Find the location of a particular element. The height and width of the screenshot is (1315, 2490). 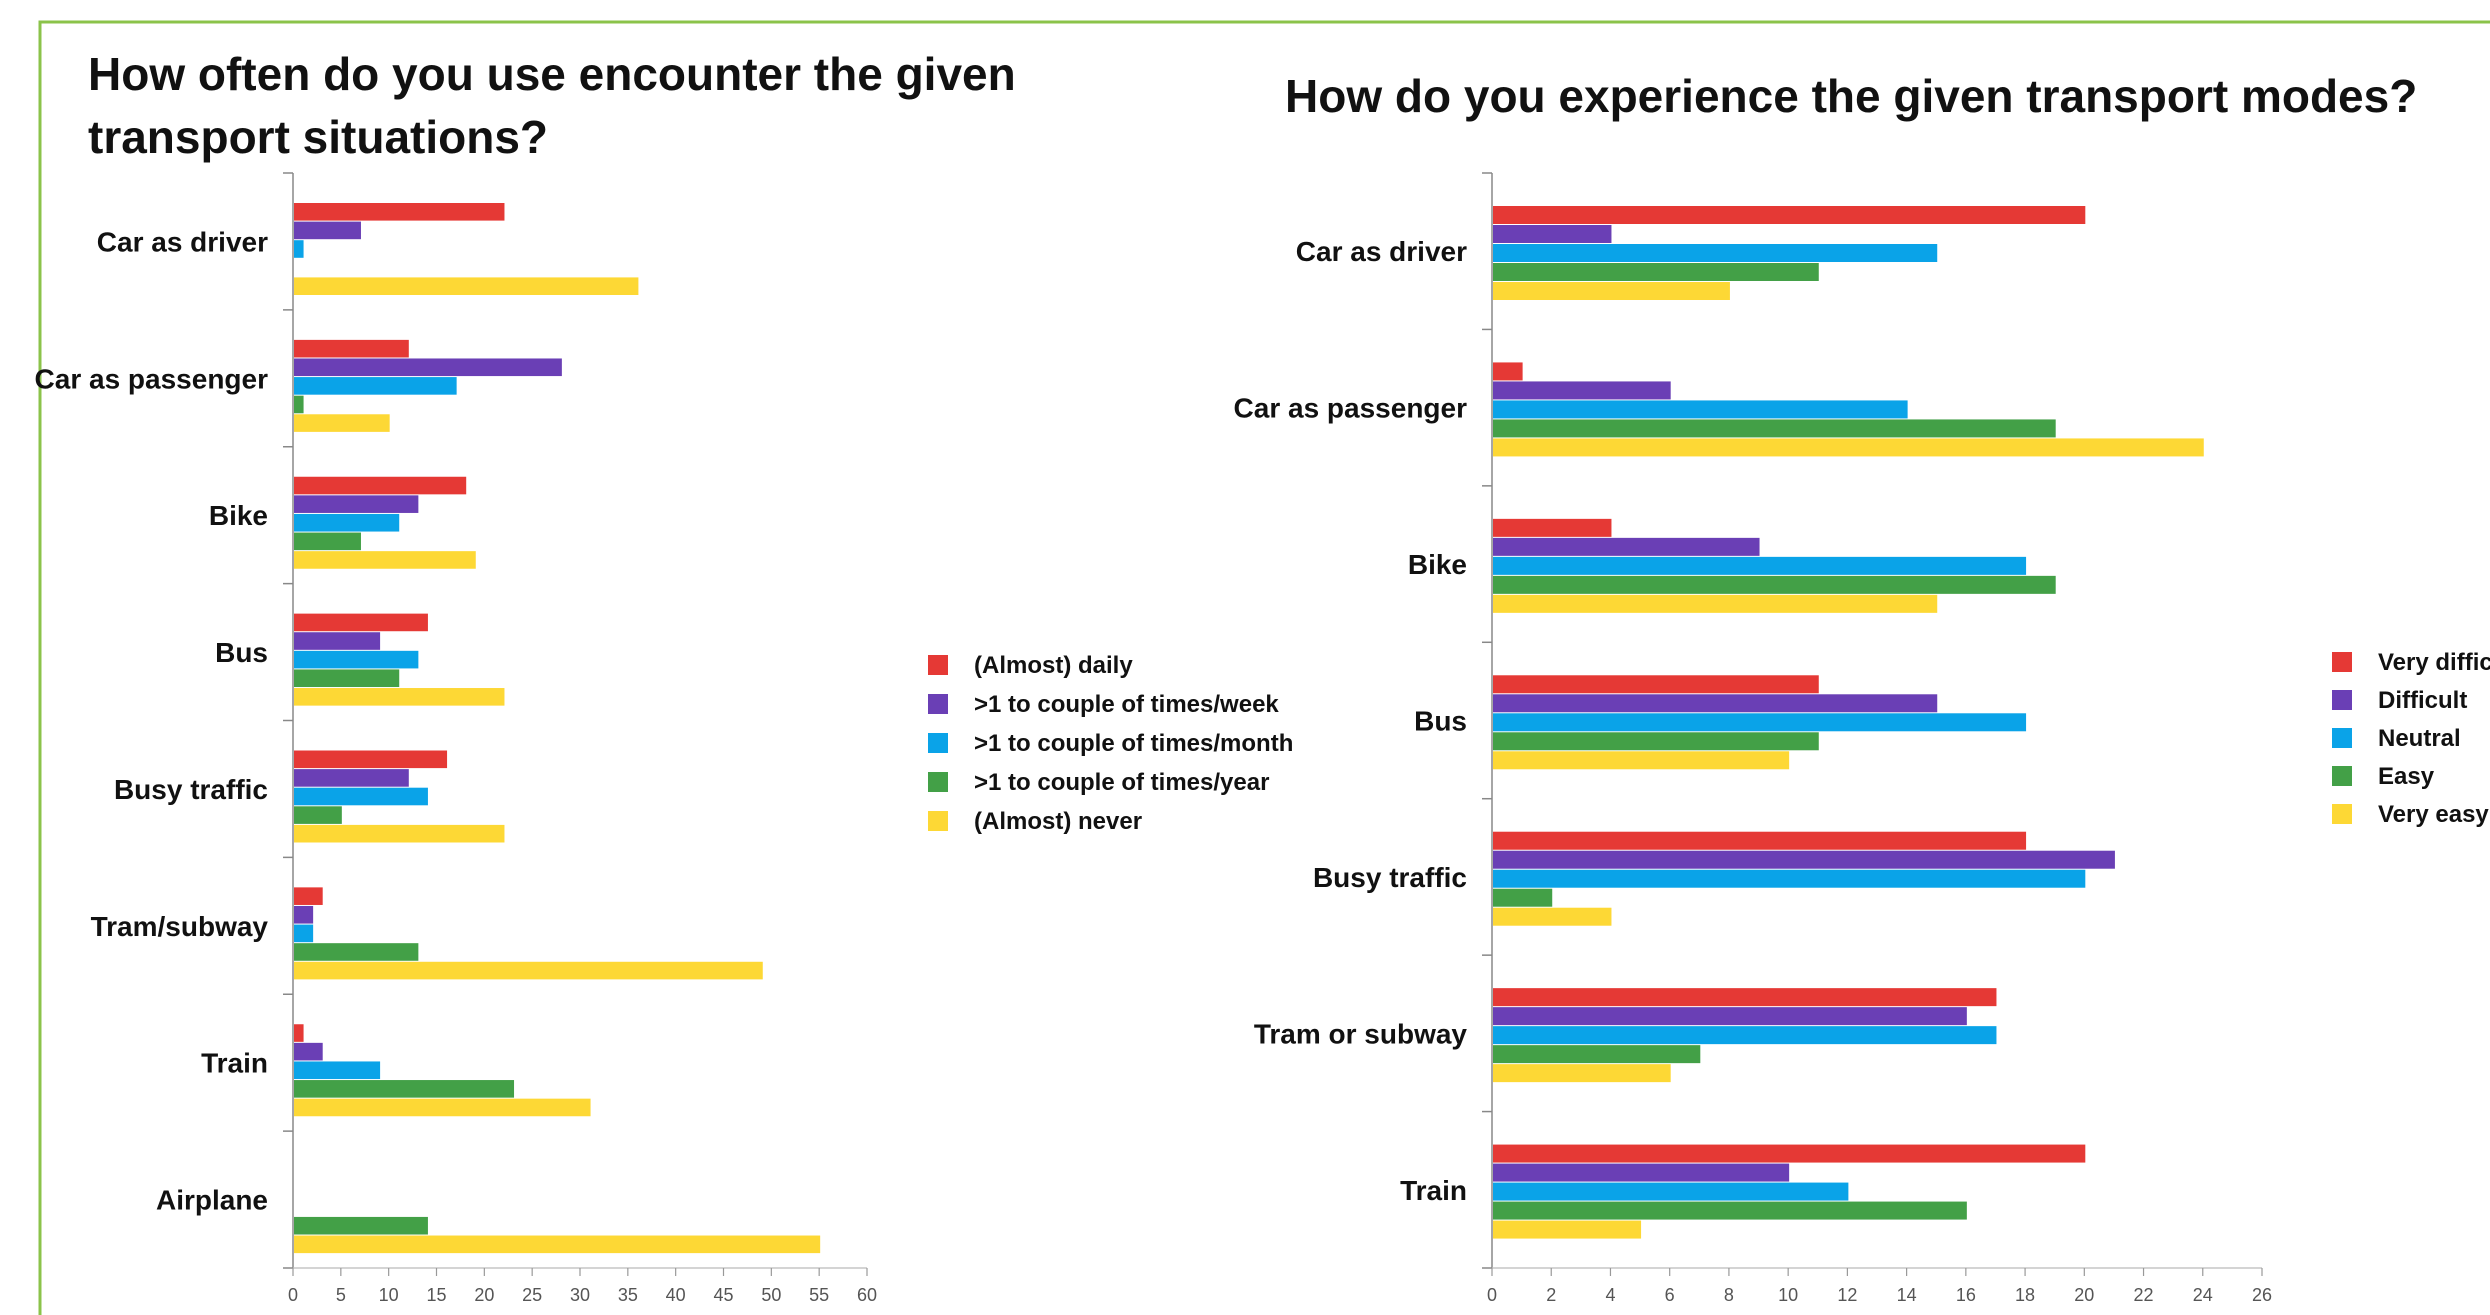

bar-tram-or-subway-very-difficu is located at coordinates (1745, 997).